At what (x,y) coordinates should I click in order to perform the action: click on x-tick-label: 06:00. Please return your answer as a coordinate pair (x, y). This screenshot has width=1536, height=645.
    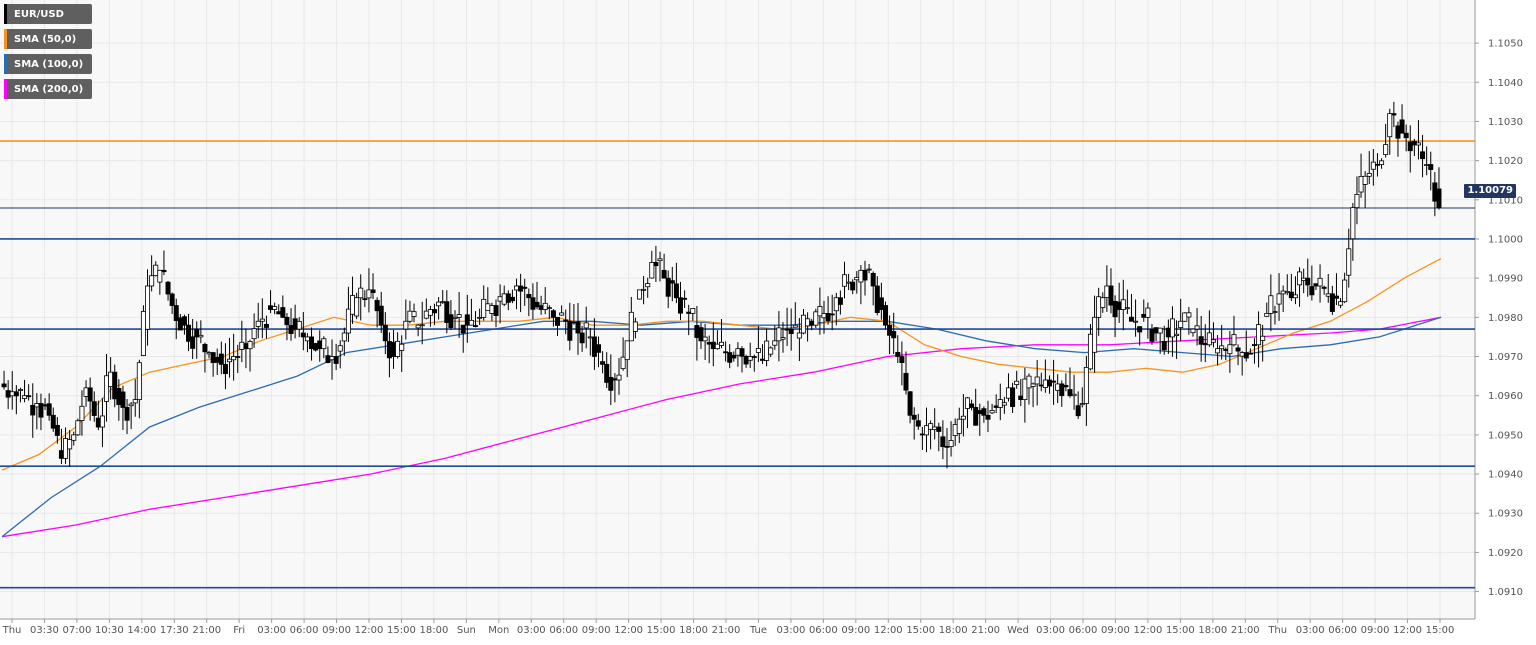
    Looking at the image, I should click on (823, 630).